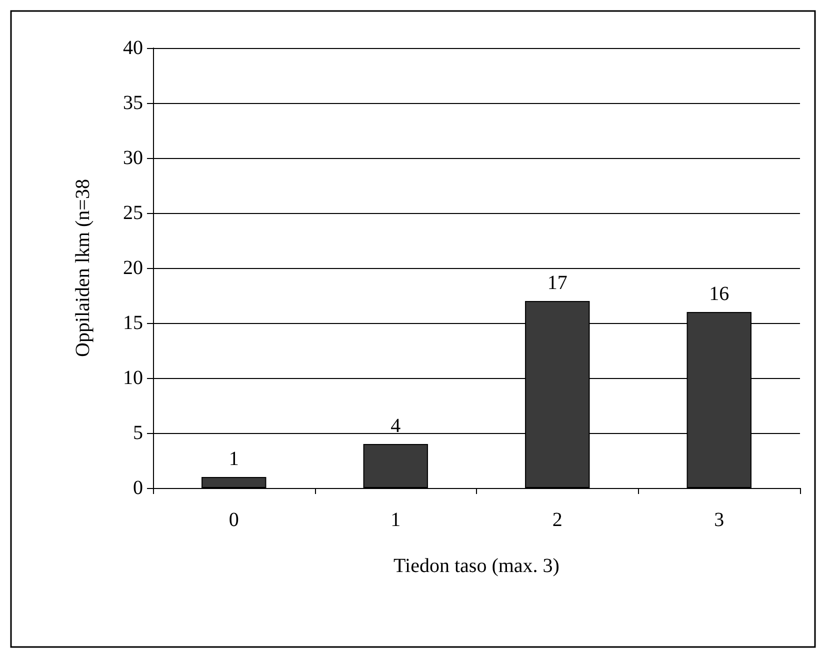  I want to click on y-tick-label: 15, so click(133, 323).